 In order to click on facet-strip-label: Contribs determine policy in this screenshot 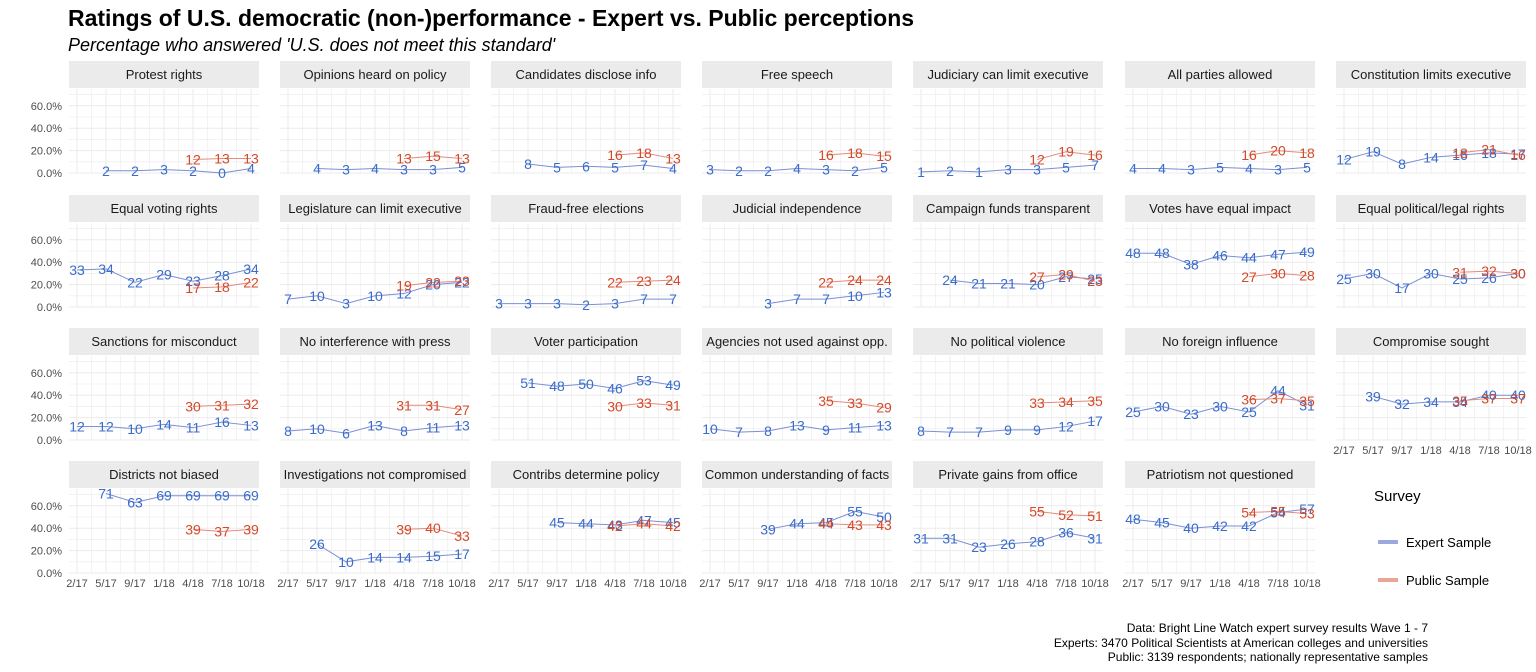, I will do `click(586, 474)`.